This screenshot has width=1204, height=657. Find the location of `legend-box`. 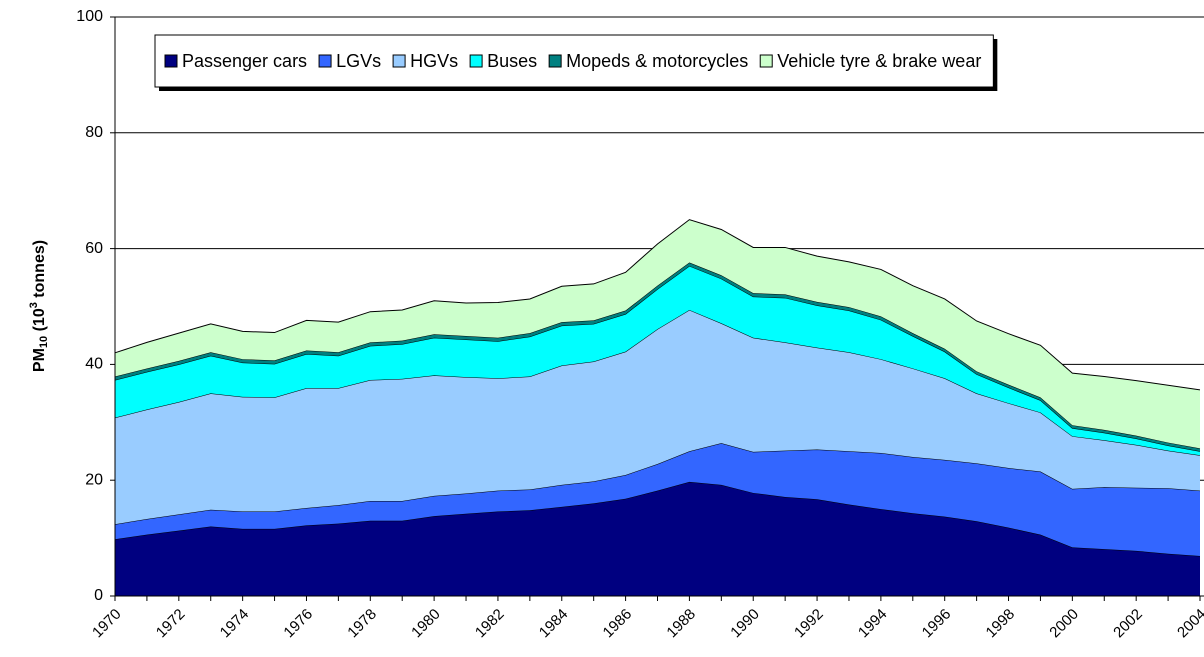

legend-box is located at coordinates (574, 61).